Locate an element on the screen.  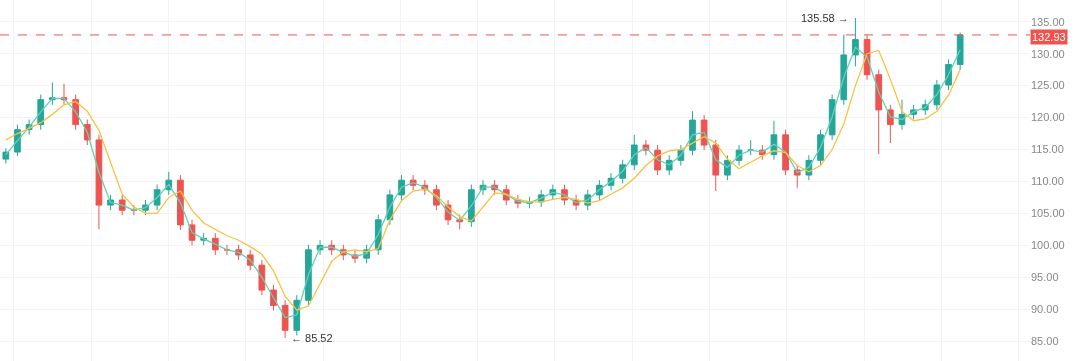
y-tick-label: 135.00 is located at coordinates (1048, 21).